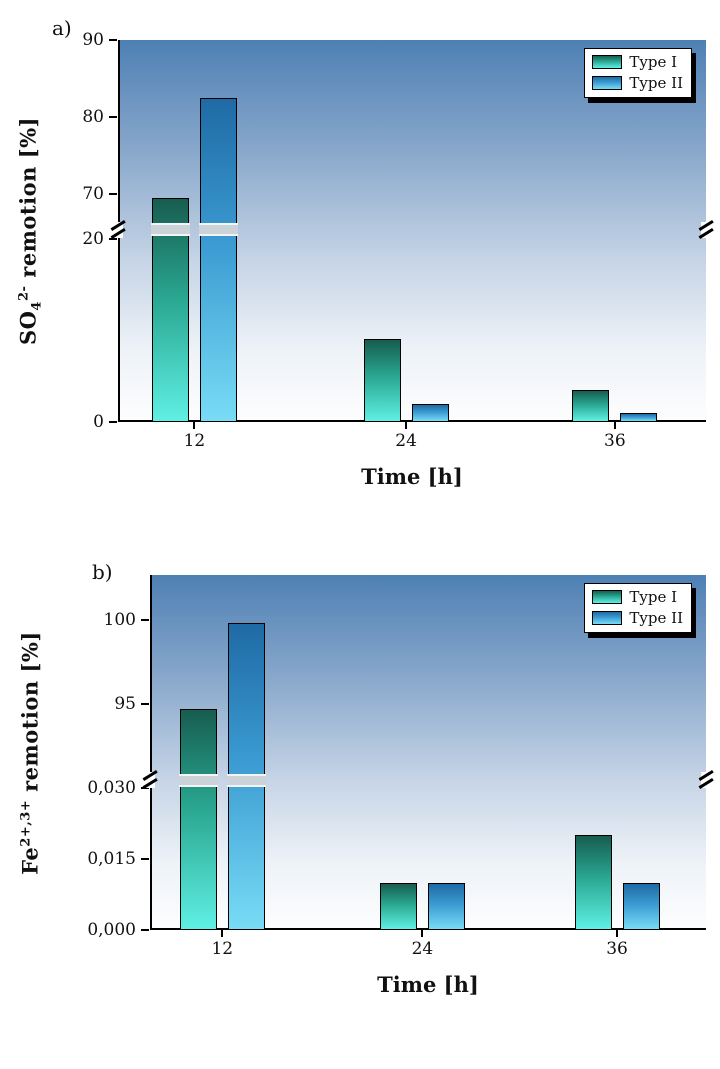 This screenshot has width=720, height=1069. Describe the element at coordinates (37, 306) in the screenshot. I see `y-axis-title-sub: 4` at that location.